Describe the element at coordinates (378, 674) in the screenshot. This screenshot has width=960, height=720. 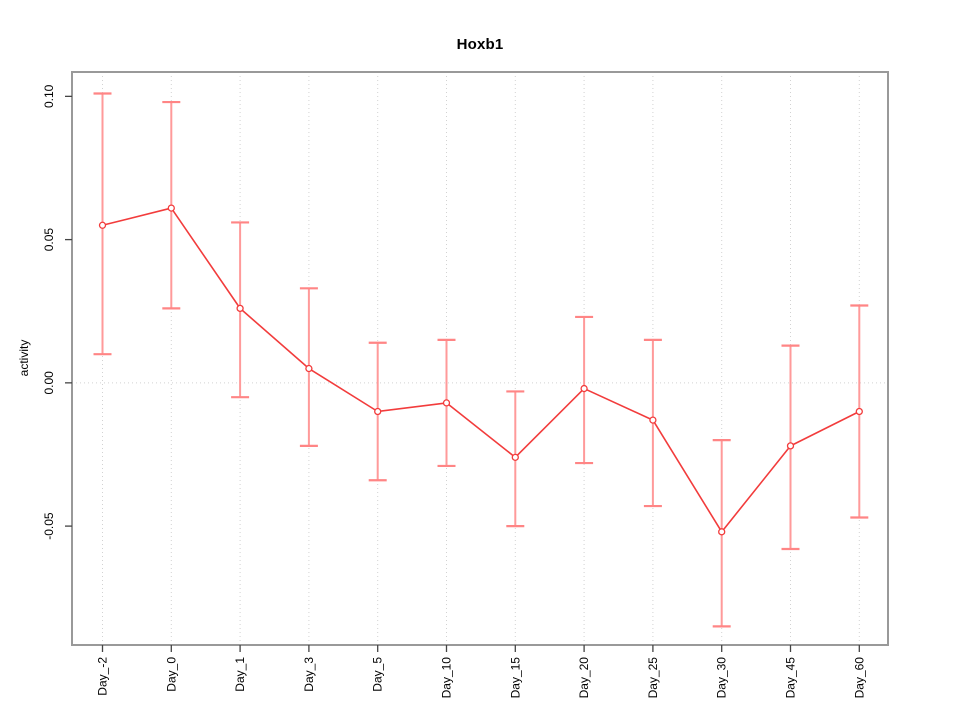
I see `x-tick-label: Day_5` at that location.